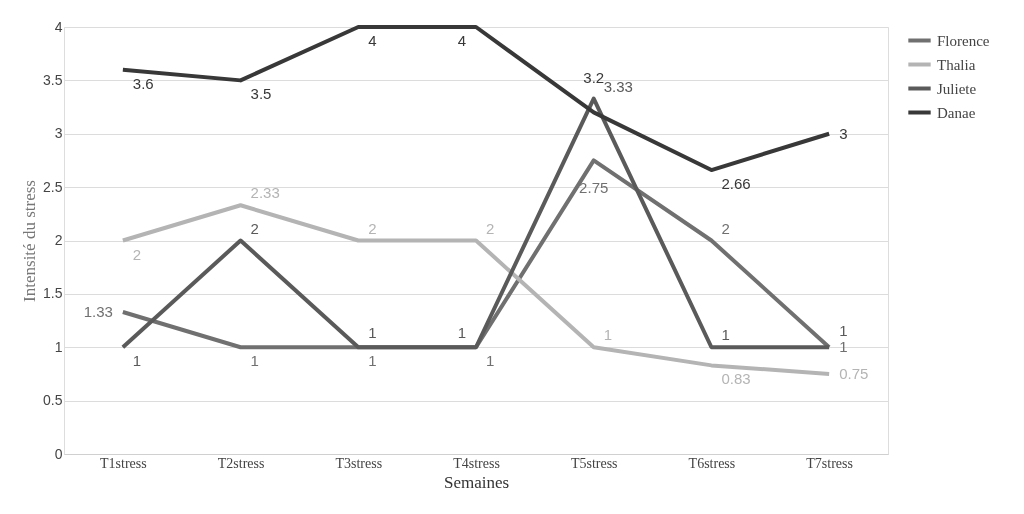 The image size is (1024, 514). I want to click on data-label: 2.66, so click(736, 184).